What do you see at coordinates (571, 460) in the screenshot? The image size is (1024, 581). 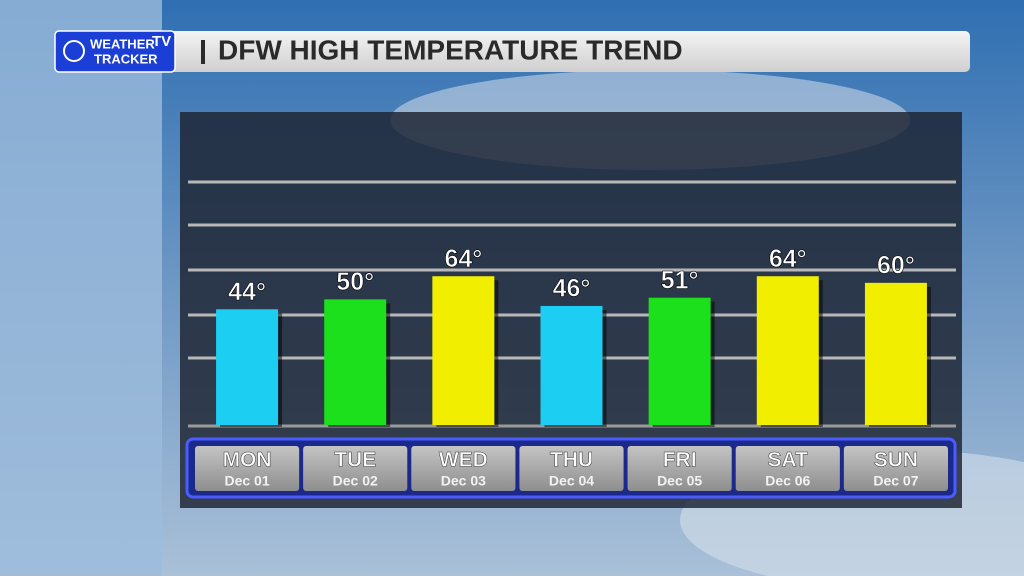 I see `day-label: THU` at bounding box center [571, 460].